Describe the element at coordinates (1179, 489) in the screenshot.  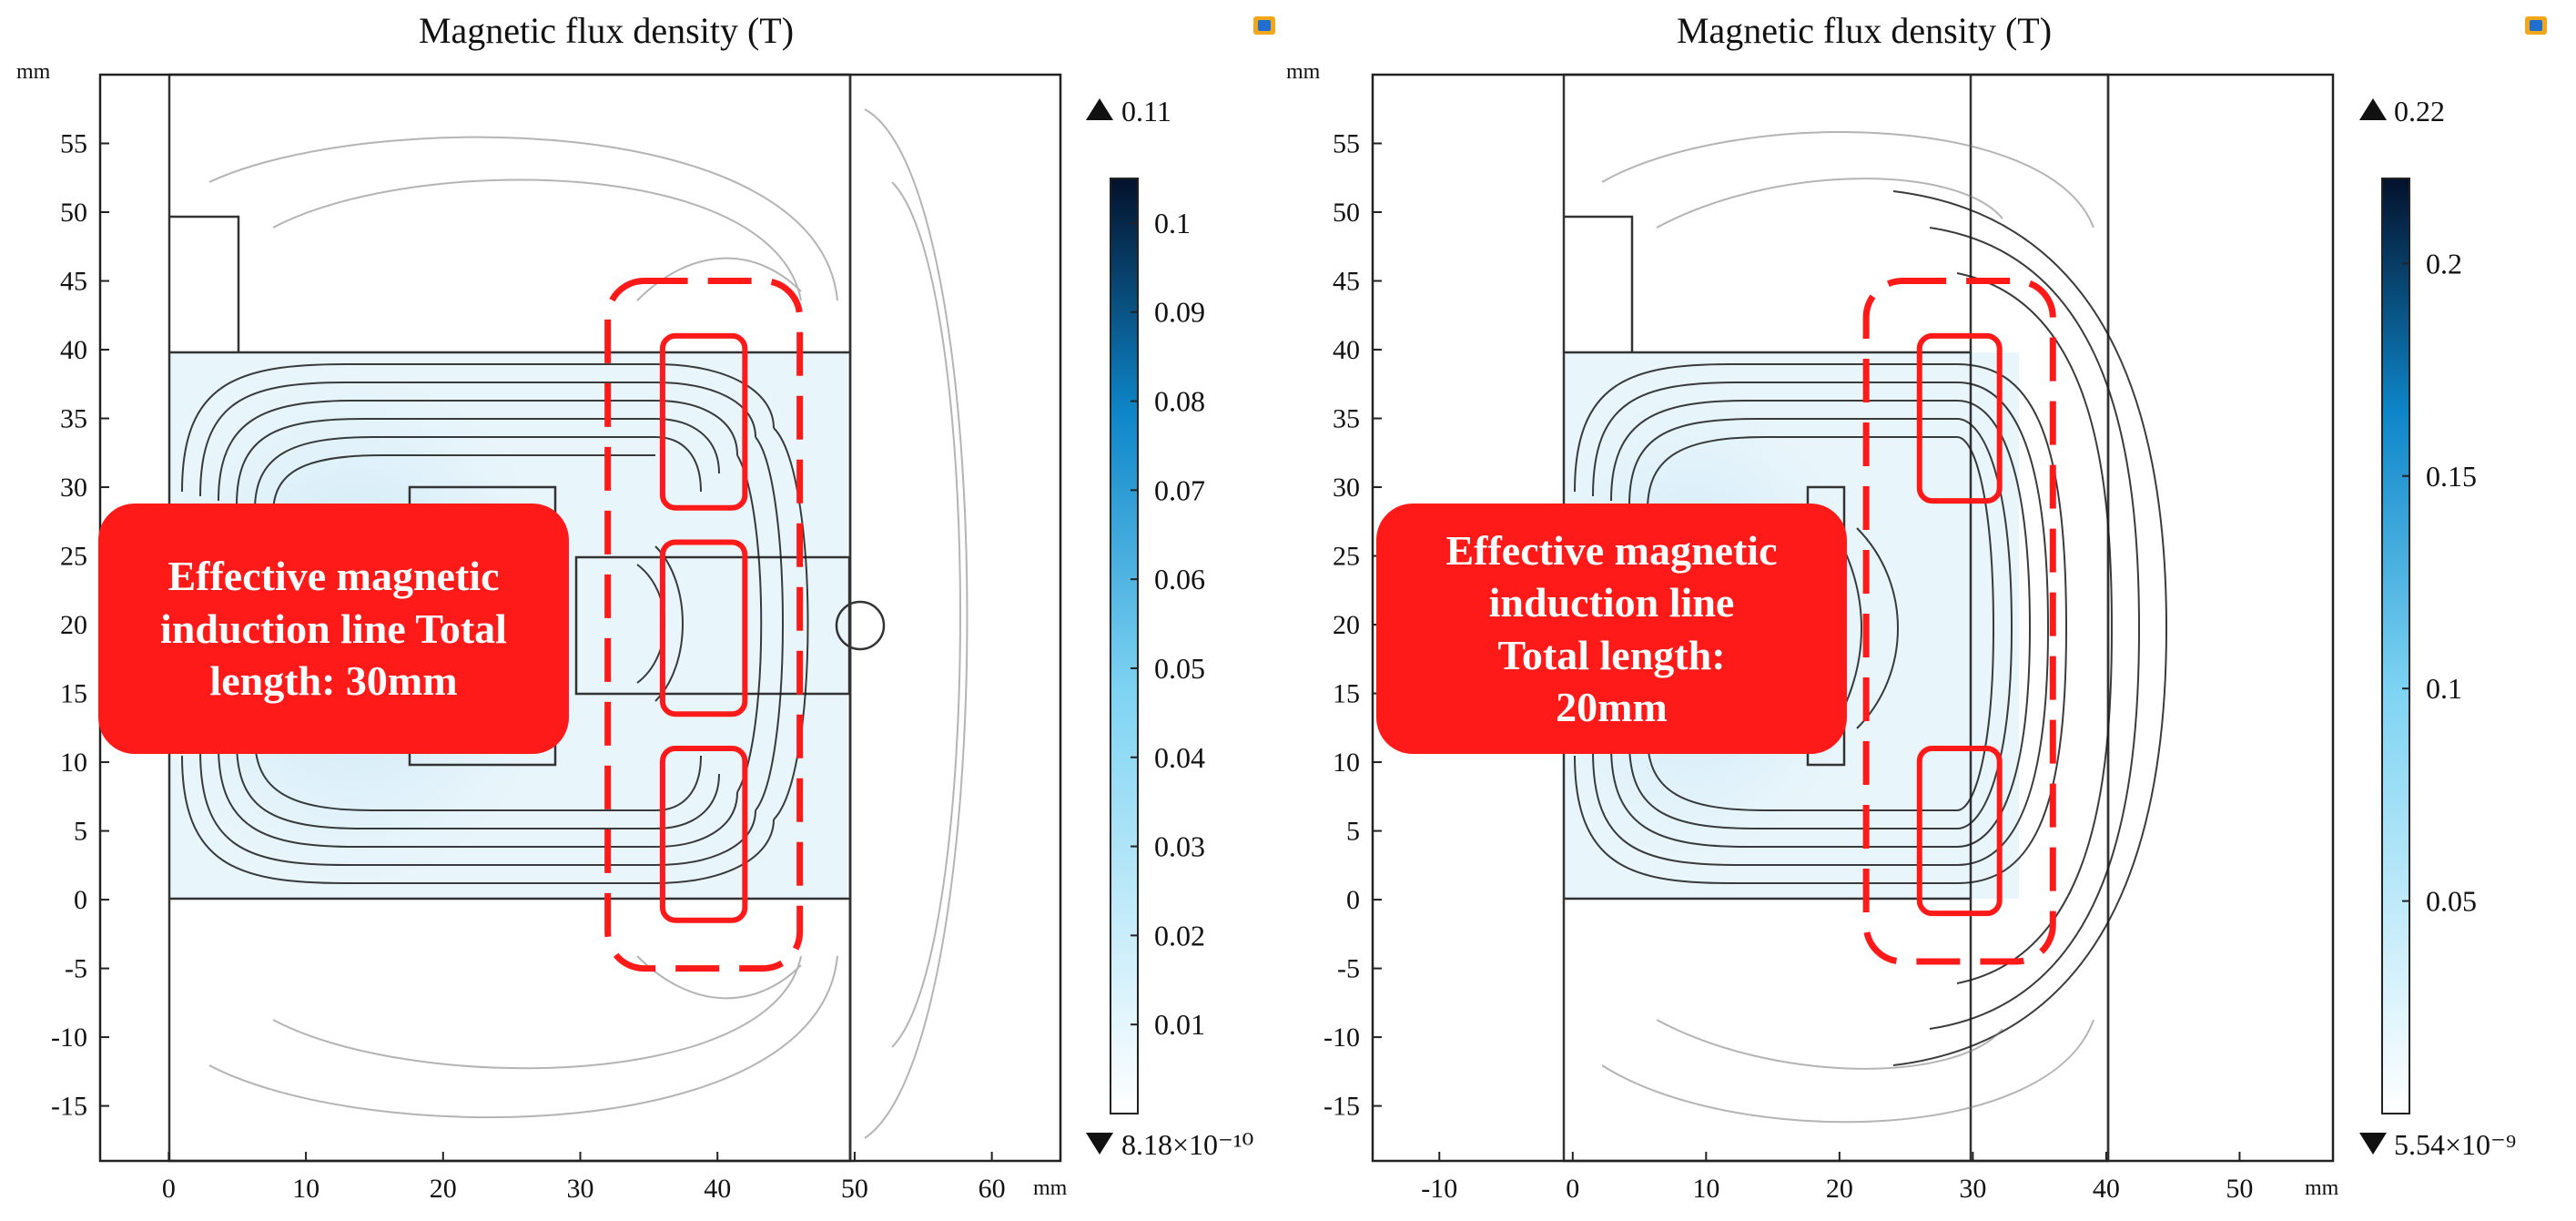
I see `colorbar-tick-label-left: 0.07` at that location.